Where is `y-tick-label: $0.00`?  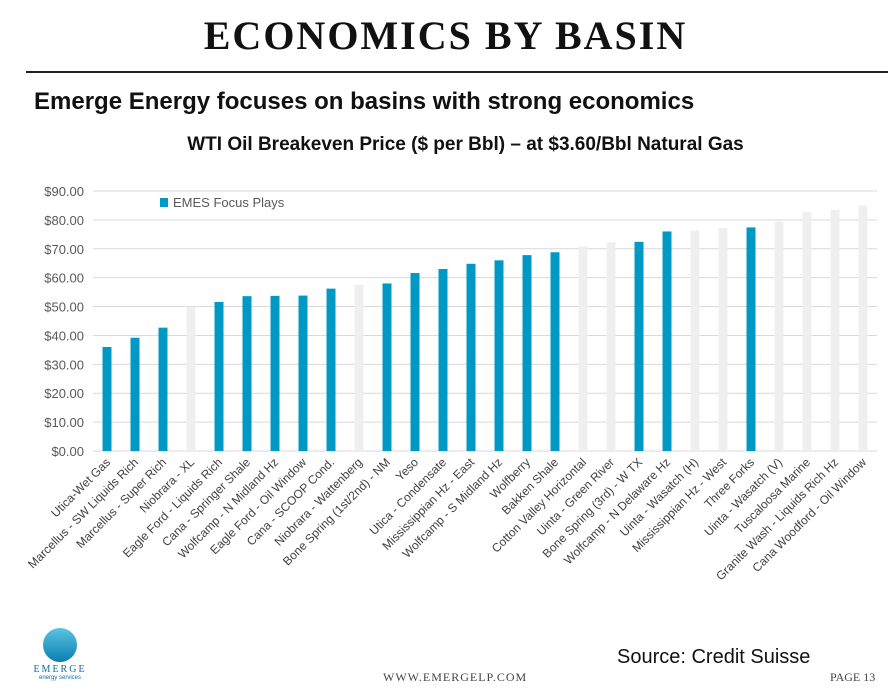 y-tick-label: $0.00 is located at coordinates (67, 451).